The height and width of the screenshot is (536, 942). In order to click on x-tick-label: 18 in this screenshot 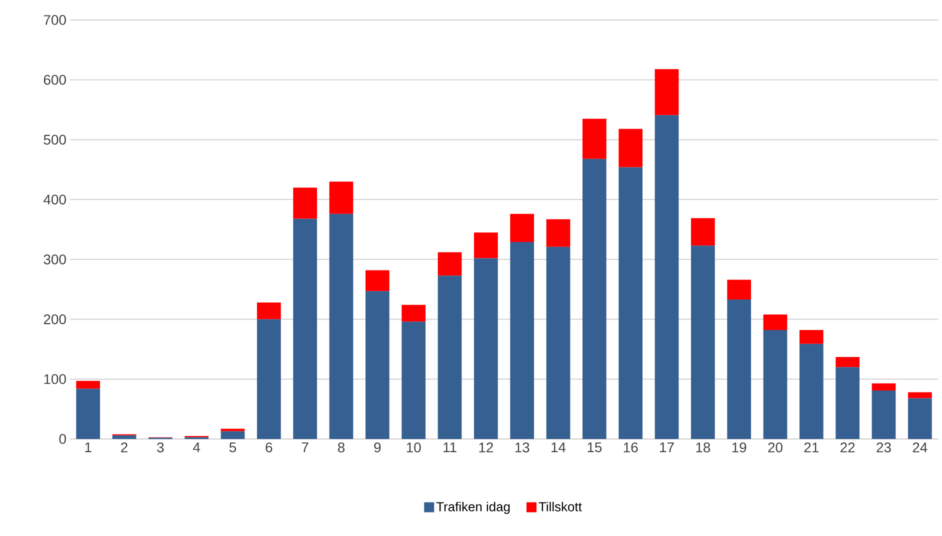, I will do `click(703, 447)`.